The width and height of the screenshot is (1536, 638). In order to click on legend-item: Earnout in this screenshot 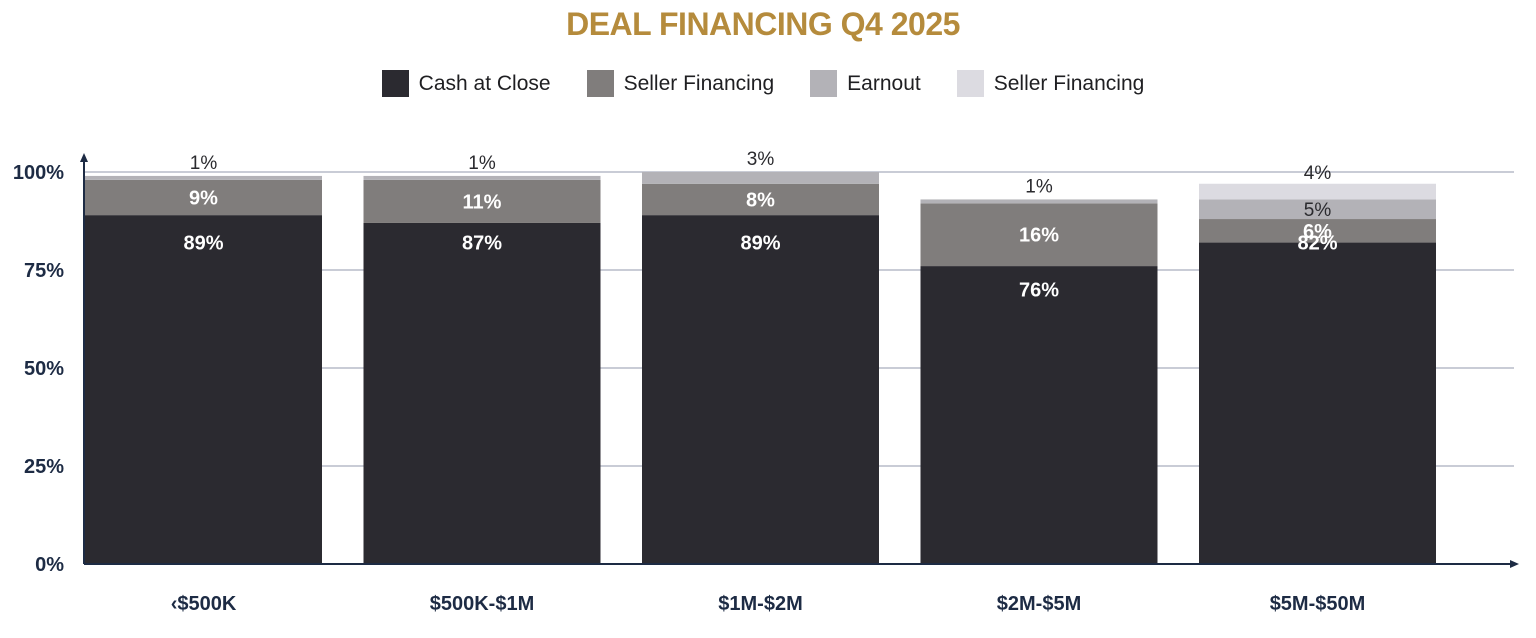, I will do `click(865, 83)`.